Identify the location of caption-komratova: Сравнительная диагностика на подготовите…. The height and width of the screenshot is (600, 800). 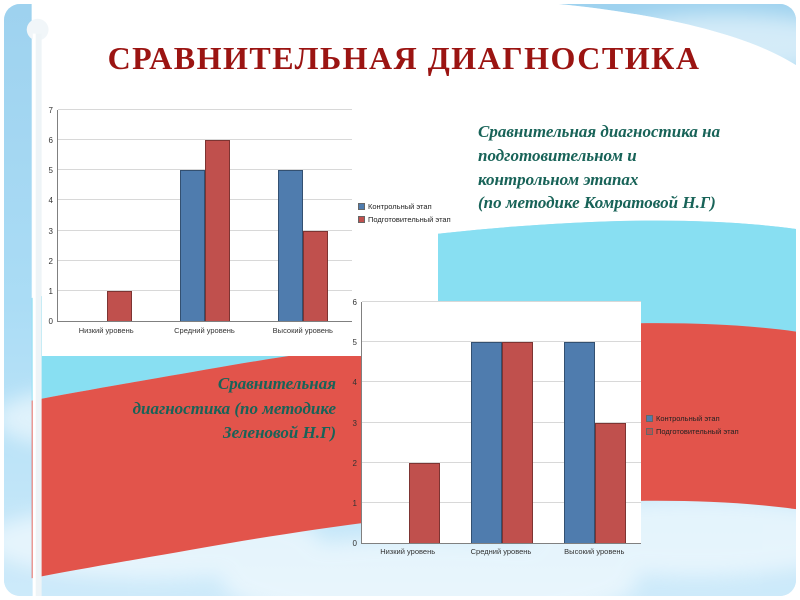
(599, 167).